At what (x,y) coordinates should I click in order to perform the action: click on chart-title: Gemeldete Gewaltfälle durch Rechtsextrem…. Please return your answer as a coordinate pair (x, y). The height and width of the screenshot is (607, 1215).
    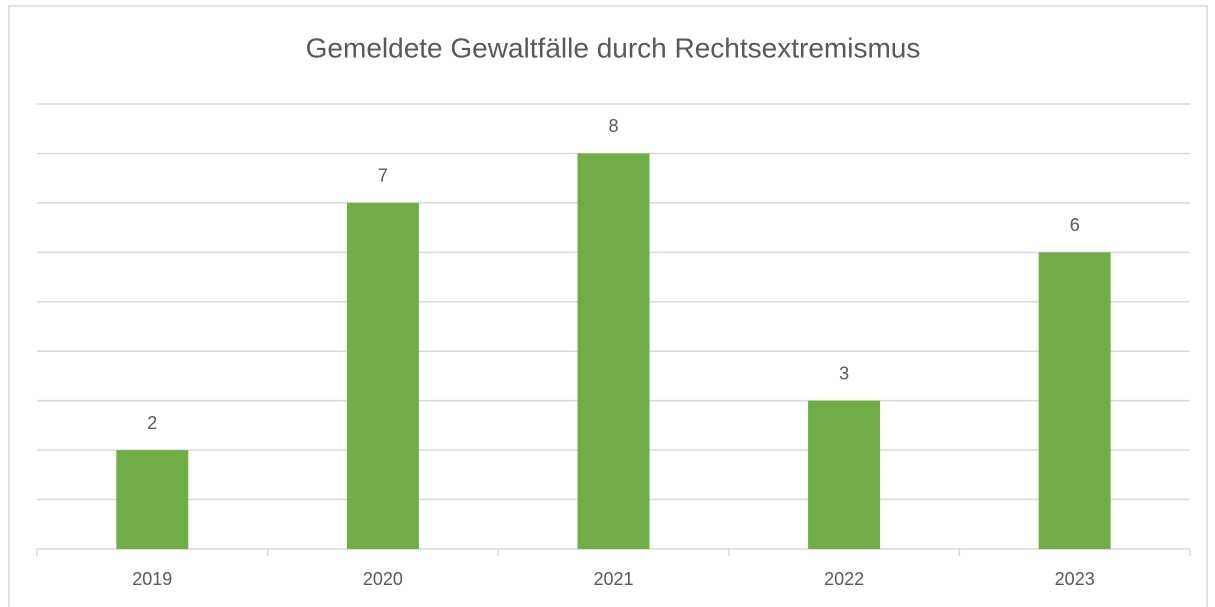
    Looking at the image, I should click on (613, 47).